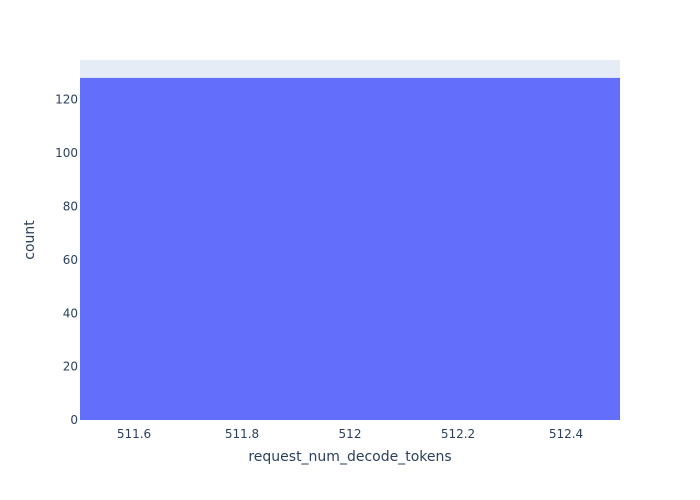 Image resolution: width=700 pixels, height=500 pixels. Describe the element at coordinates (134, 434) in the screenshot. I see `x-tick-label: 511.6` at that location.